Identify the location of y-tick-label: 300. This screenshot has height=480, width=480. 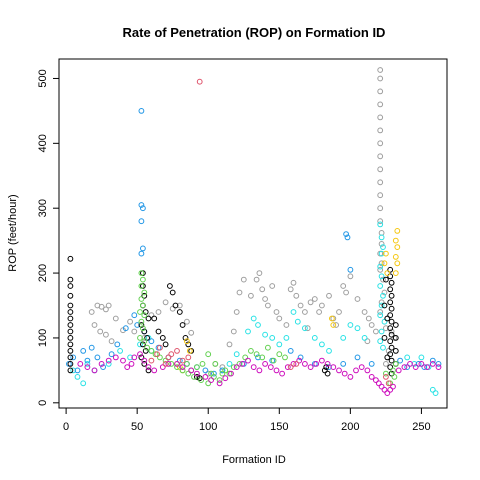
(43, 208).